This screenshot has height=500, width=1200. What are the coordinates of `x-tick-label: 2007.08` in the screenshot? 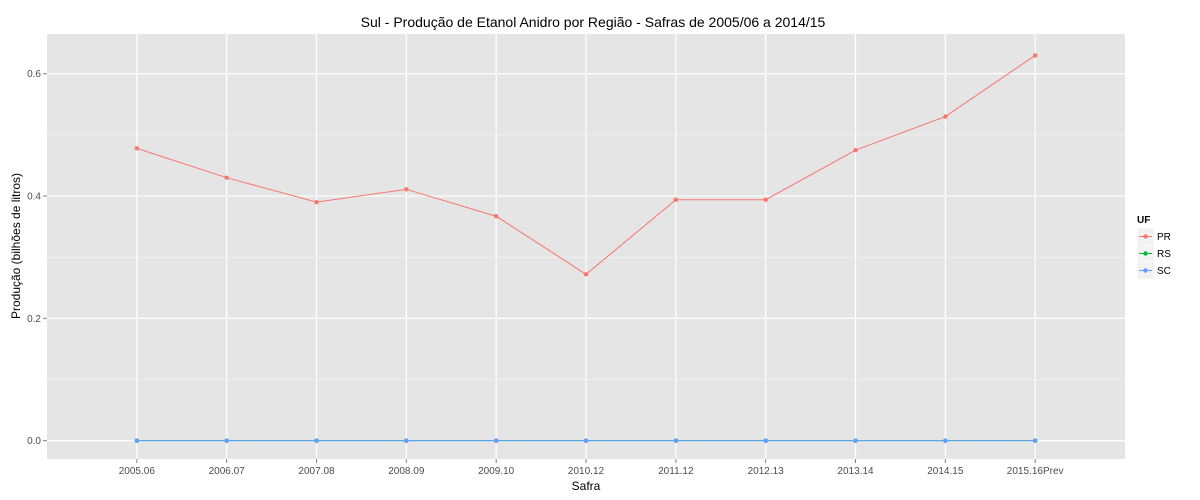 It's located at (316, 471).